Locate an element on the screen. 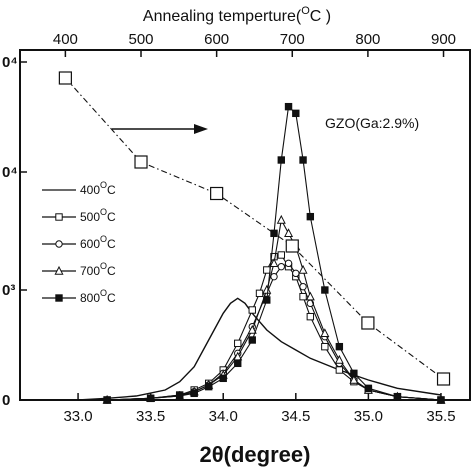 Image resolution: width=474 pixels, height=474 pixels. bottom-tick-label: 33.5 is located at coordinates (150, 416).